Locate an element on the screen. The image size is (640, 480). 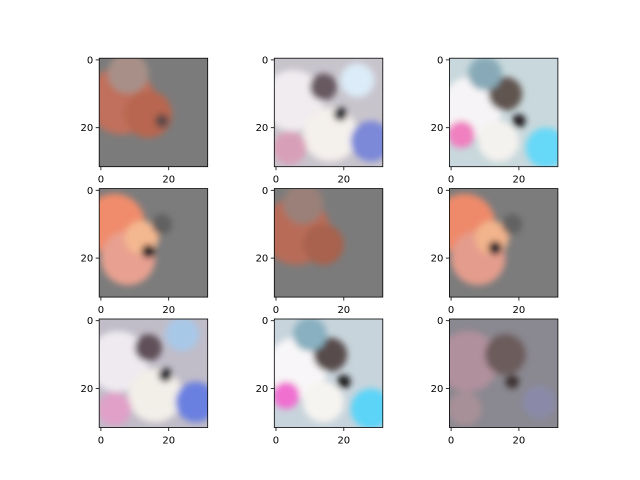
subplot-r2c1: 0 20 0 20 is located at coordinates (143, 251).